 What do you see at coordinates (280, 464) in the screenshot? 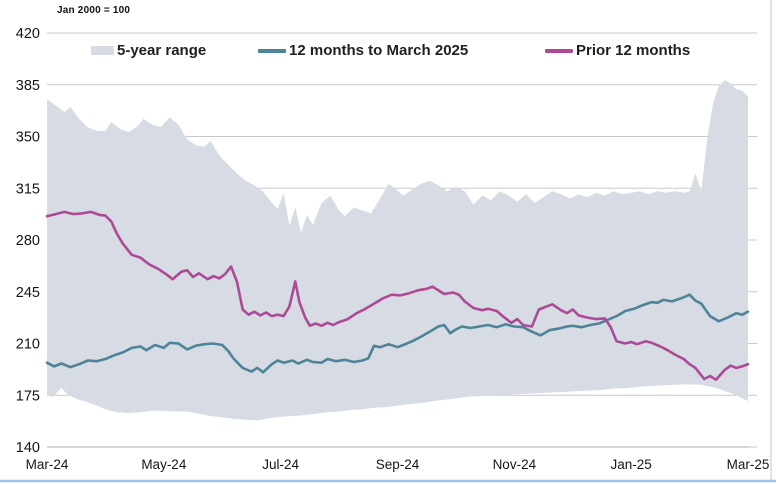
I see `x-tick-label: Jul-24` at bounding box center [280, 464].